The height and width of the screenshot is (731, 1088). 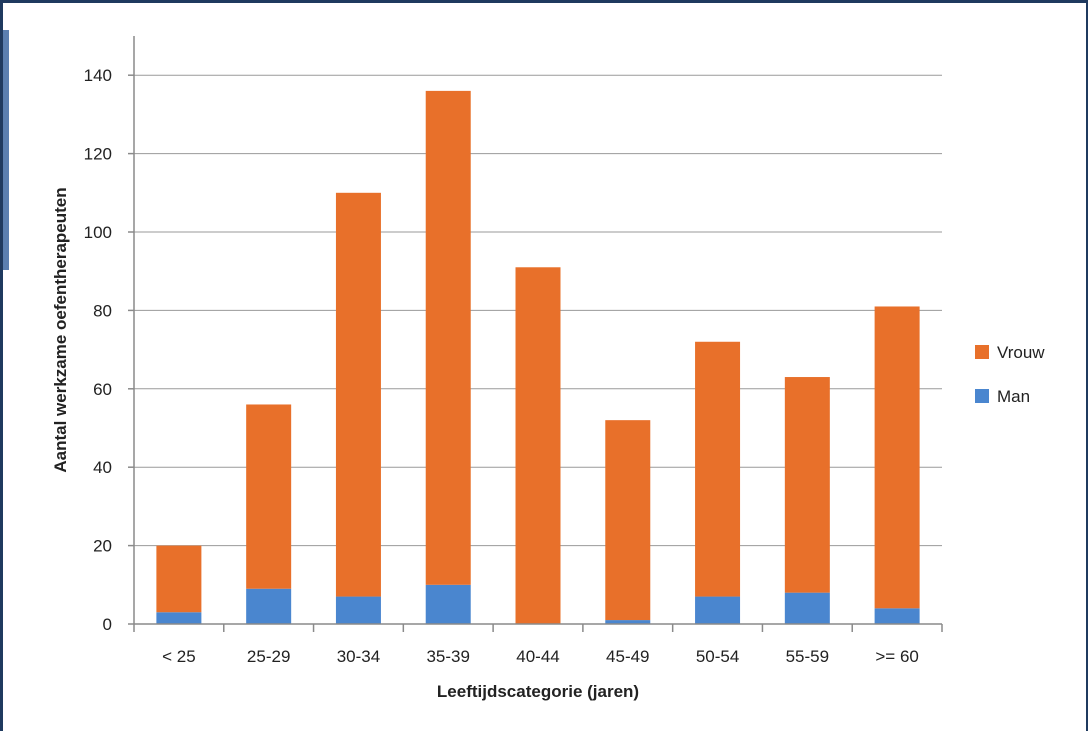 I want to click on x-tick-label: >= 60, so click(x=897, y=656).